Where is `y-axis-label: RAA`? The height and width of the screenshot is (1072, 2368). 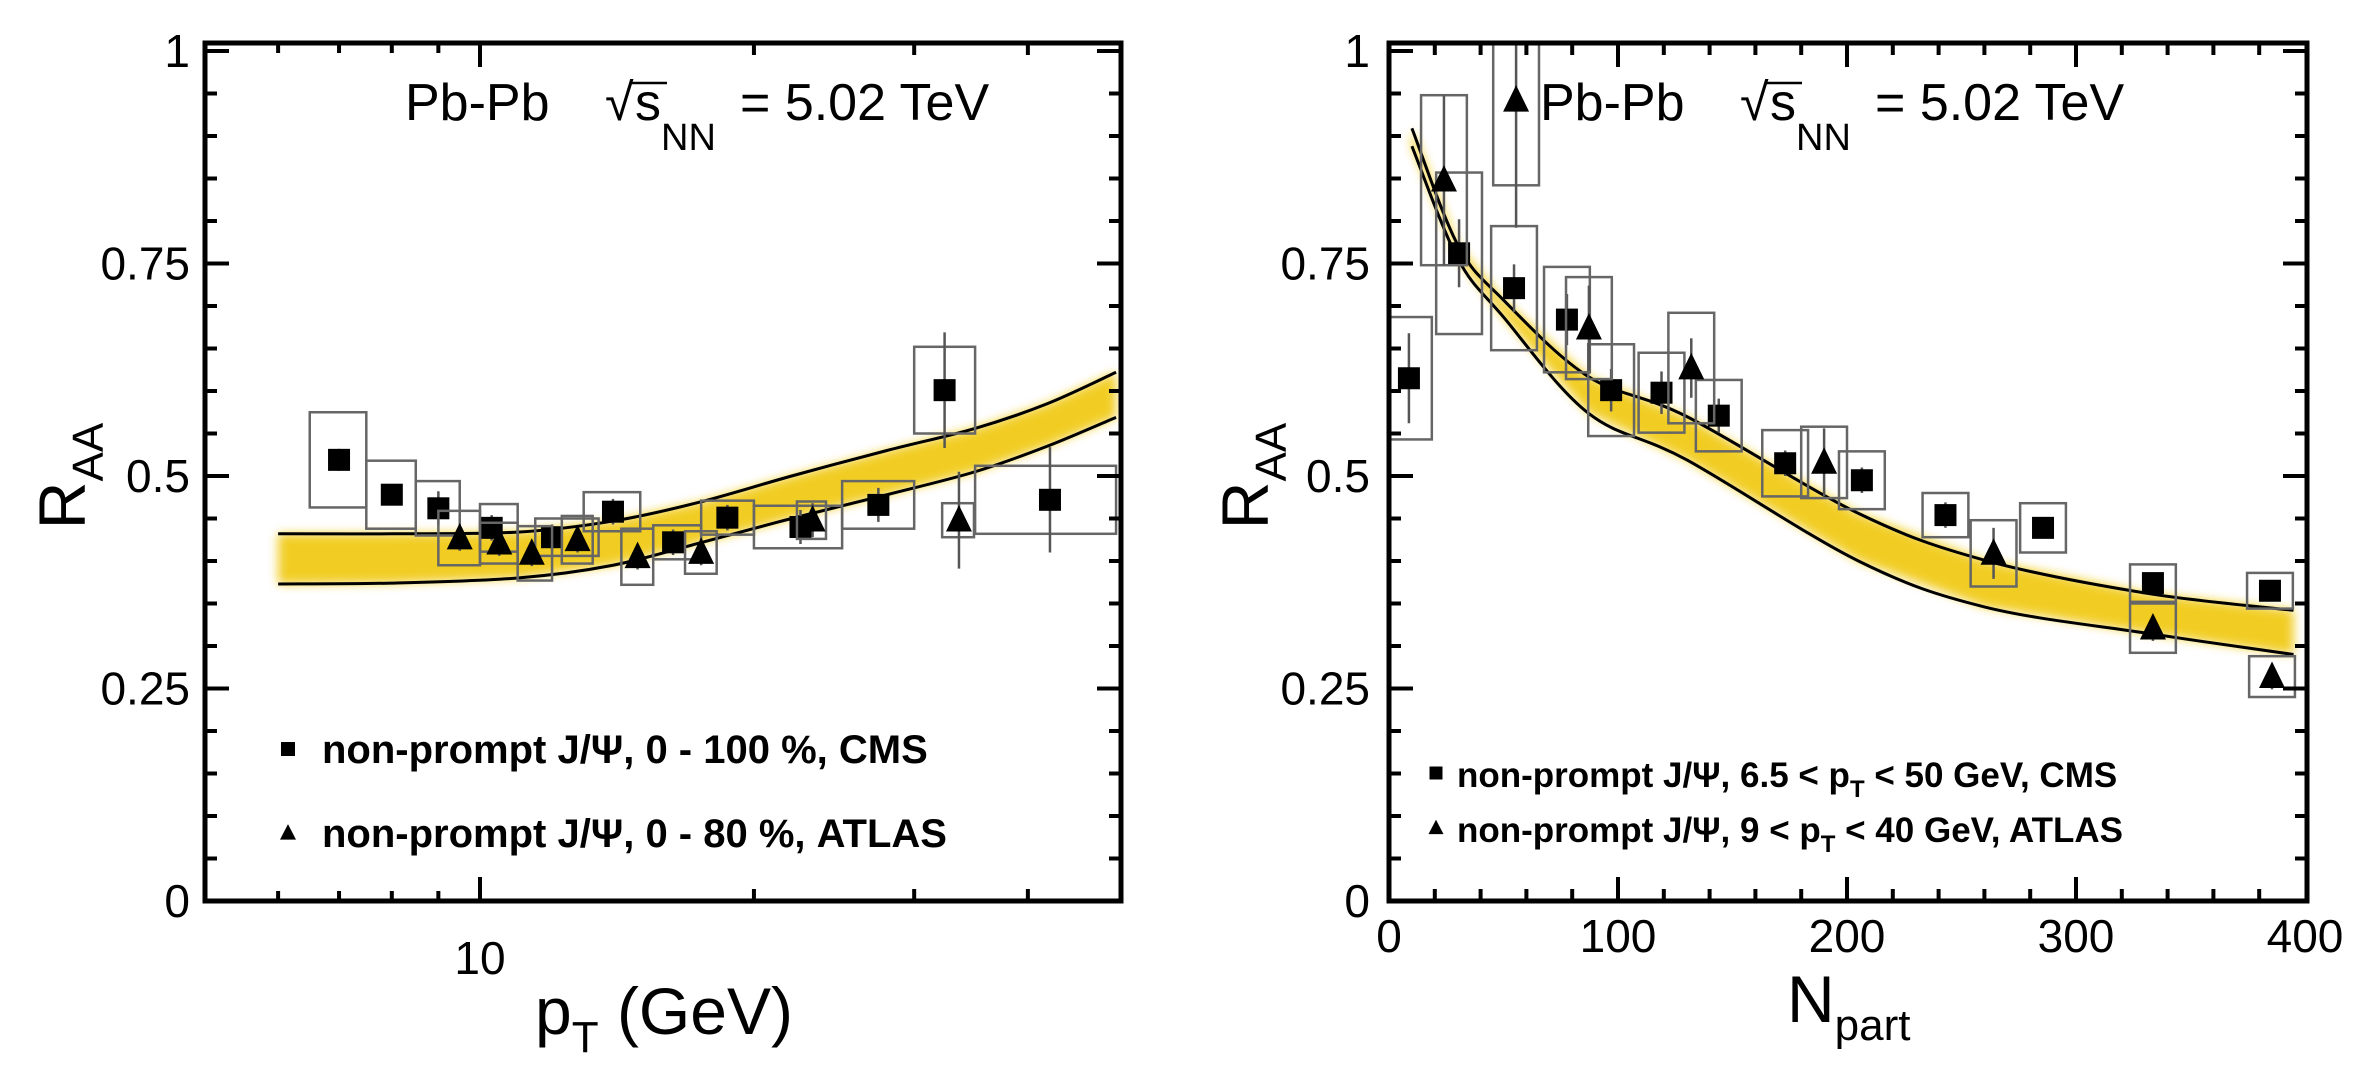
y-axis-label: RAA is located at coordinates (1252, 475).